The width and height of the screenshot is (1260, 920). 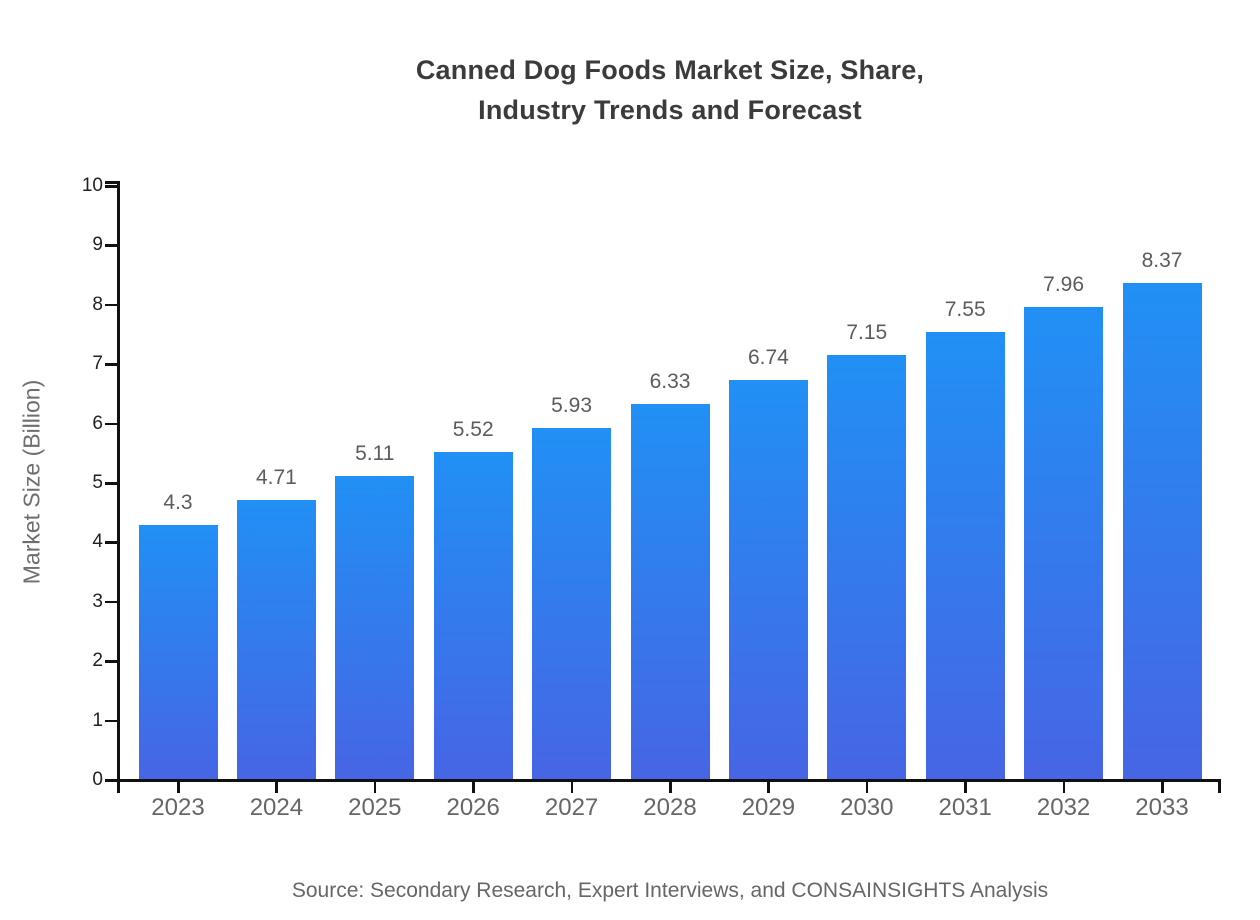 What do you see at coordinates (670, 807) in the screenshot?
I see `x-tick-label: 2028` at bounding box center [670, 807].